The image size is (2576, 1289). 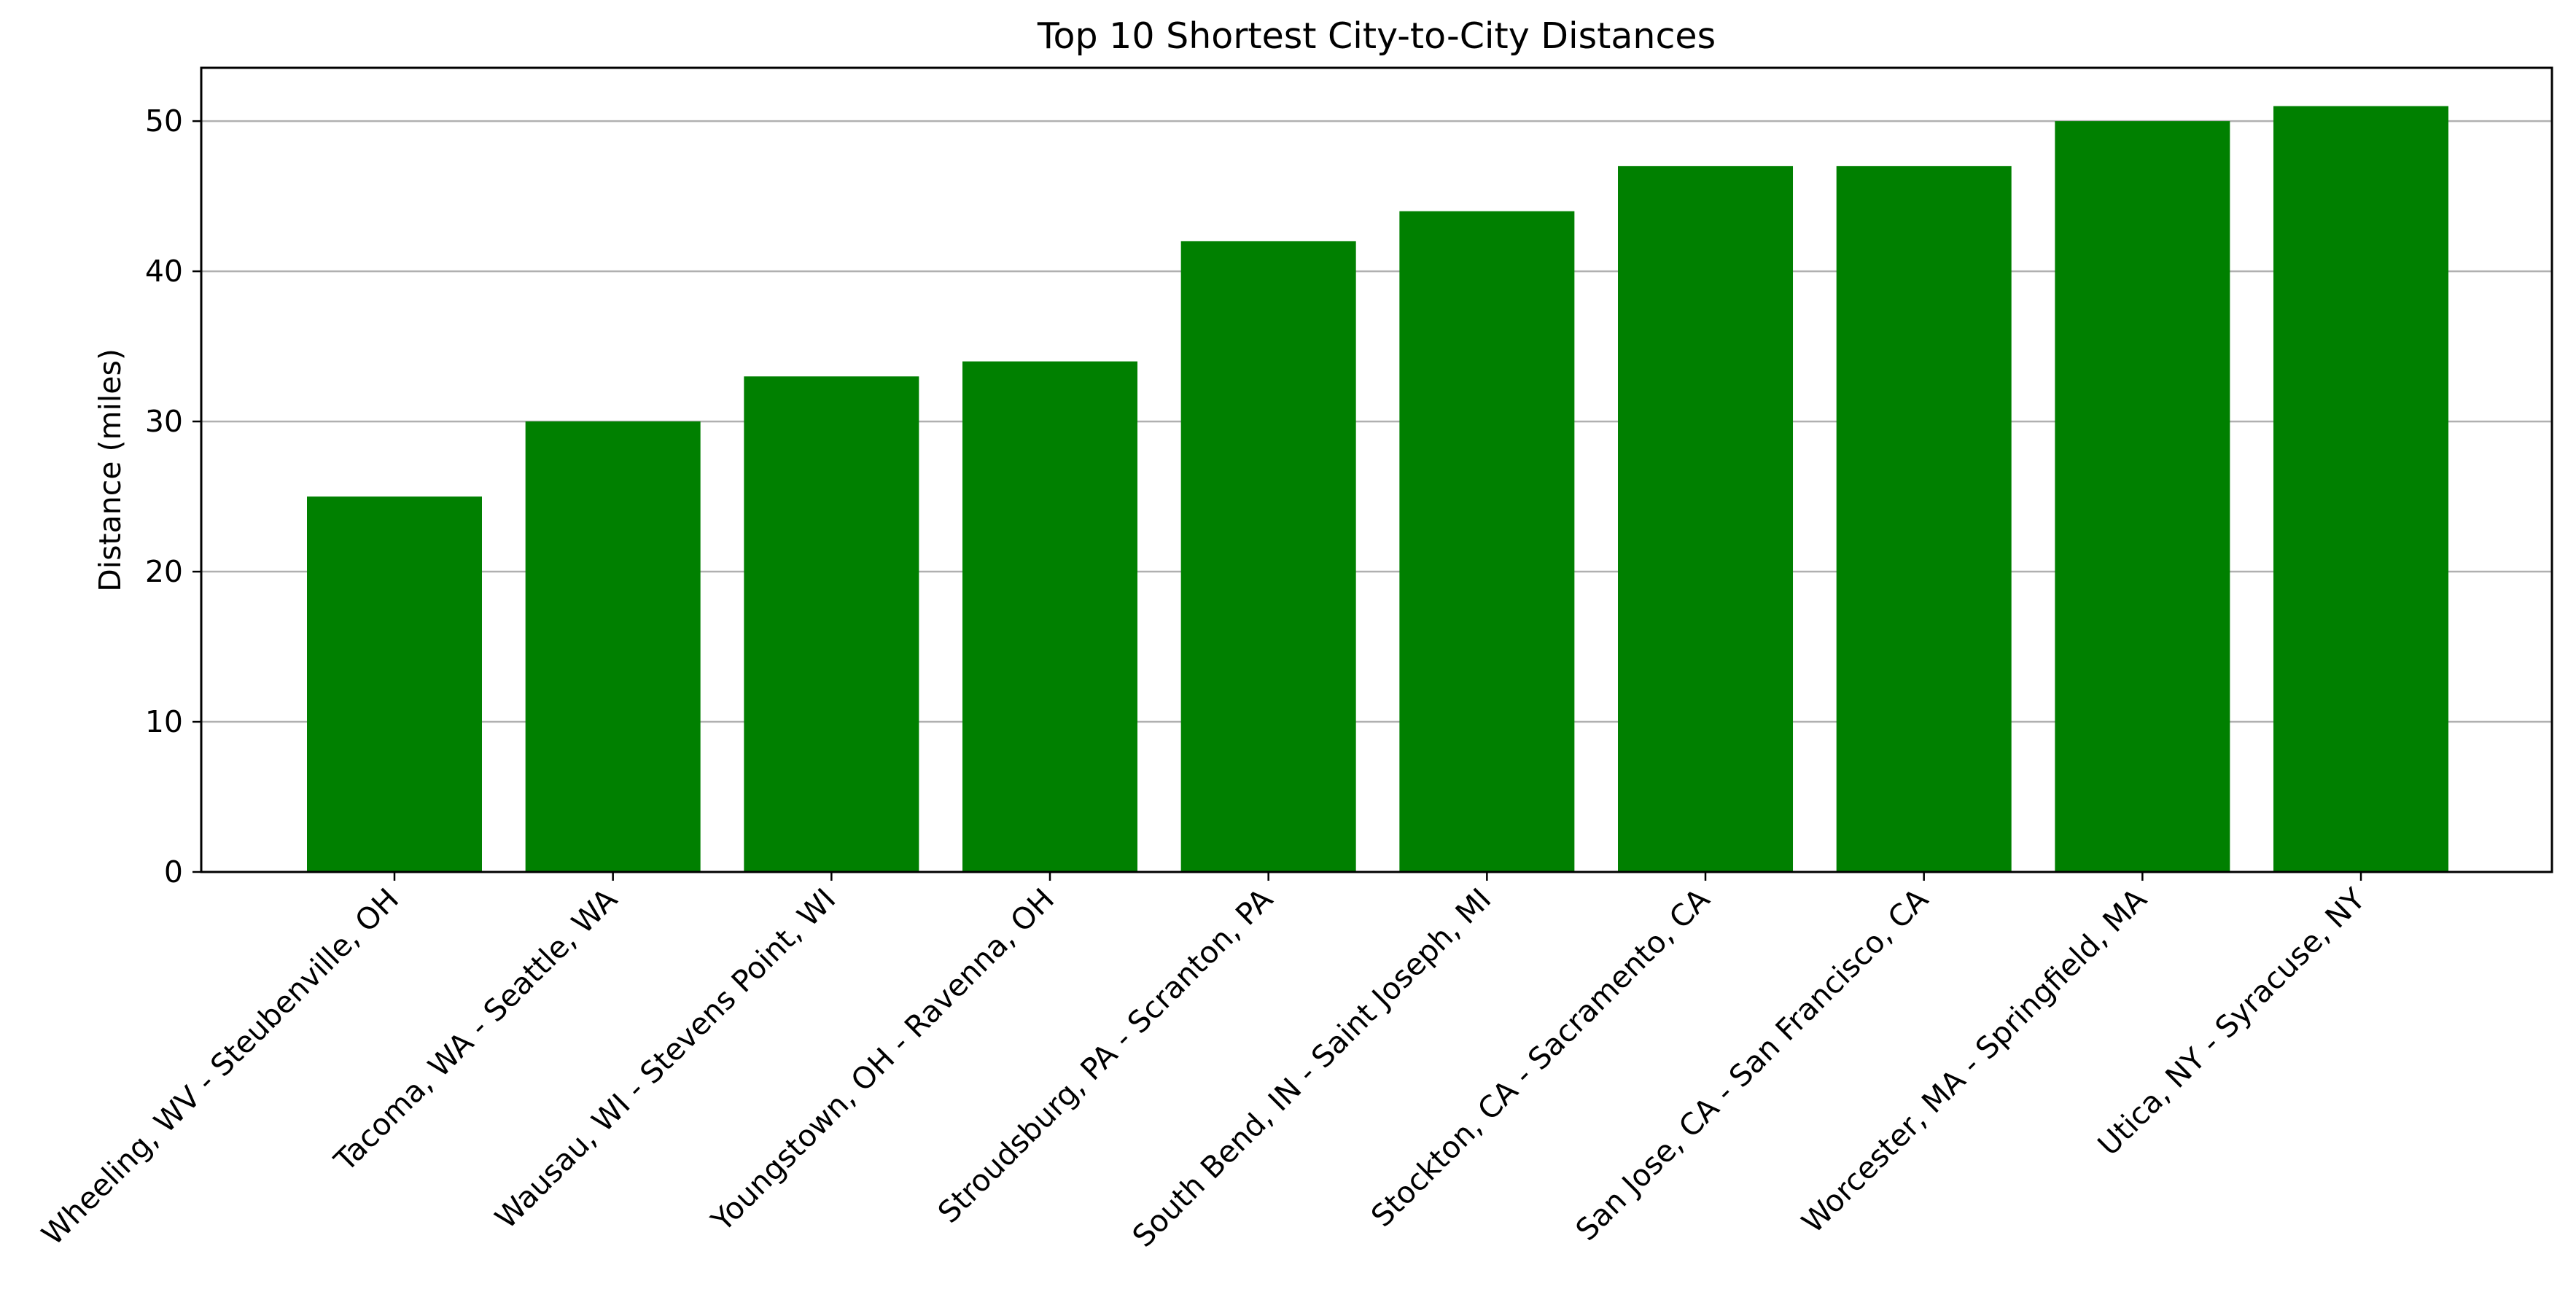 What do you see at coordinates (164, 721) in the screenshot?
I see `y-tick-label: 10` at bounding box center [164, 721].